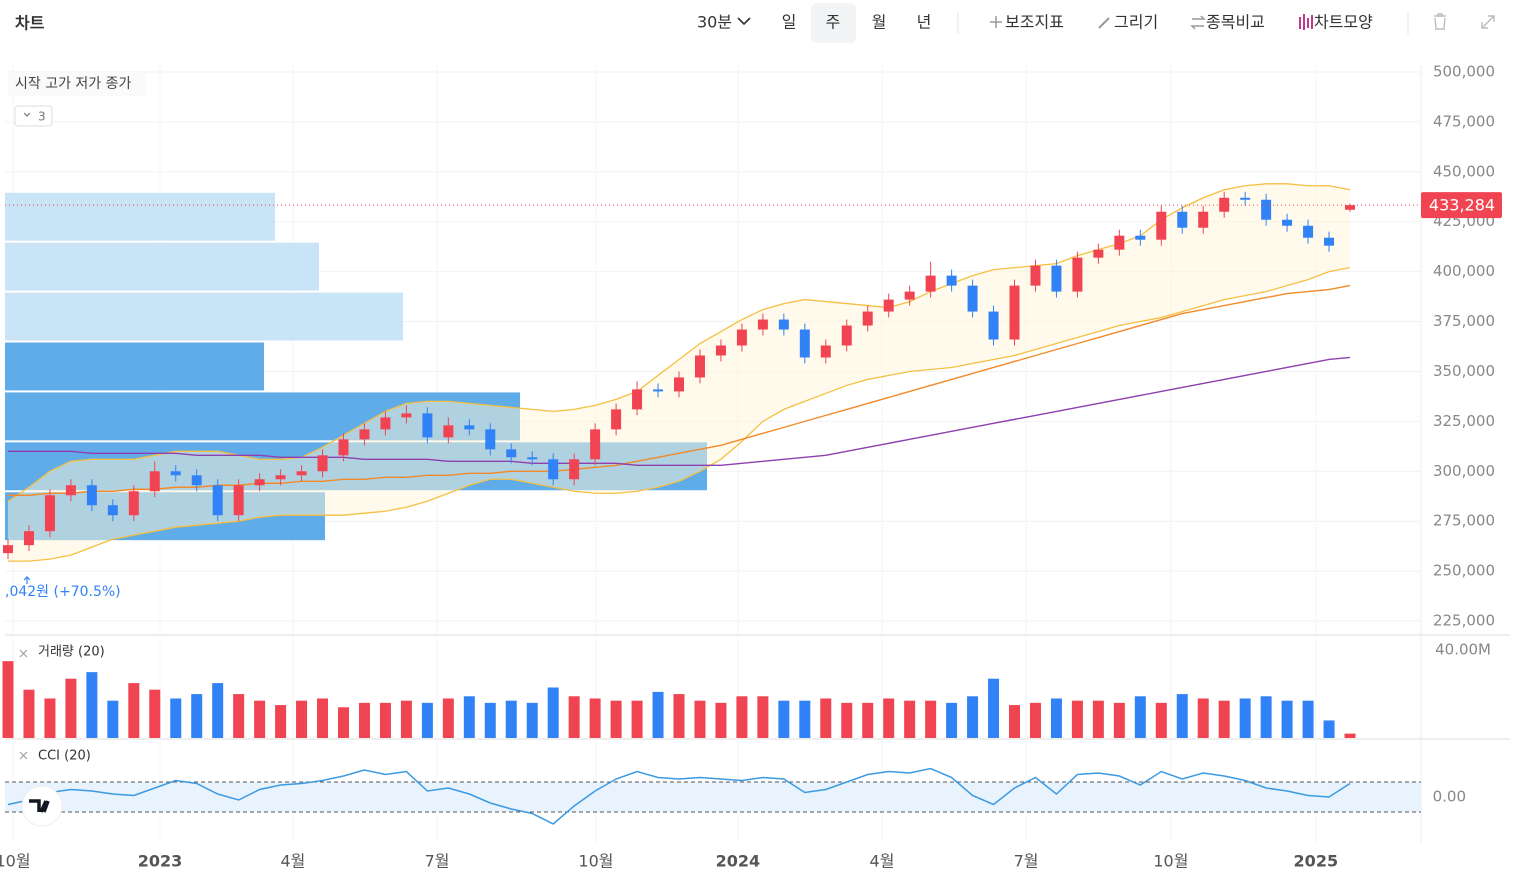 This screenshot has width=1525, height=889. I want to click on logo-mark, so click(39, 806).